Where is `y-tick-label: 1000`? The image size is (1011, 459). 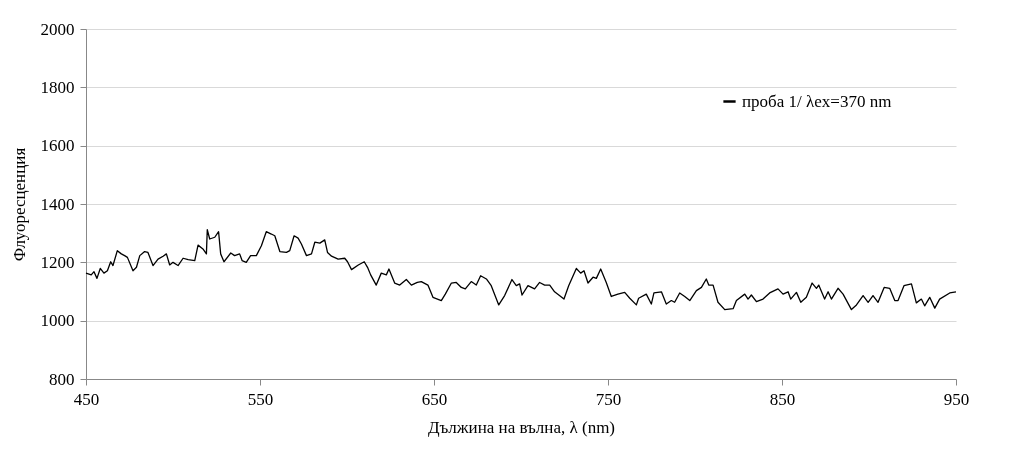 y-tick-label: 1000 is located at coordinates (57, 321).